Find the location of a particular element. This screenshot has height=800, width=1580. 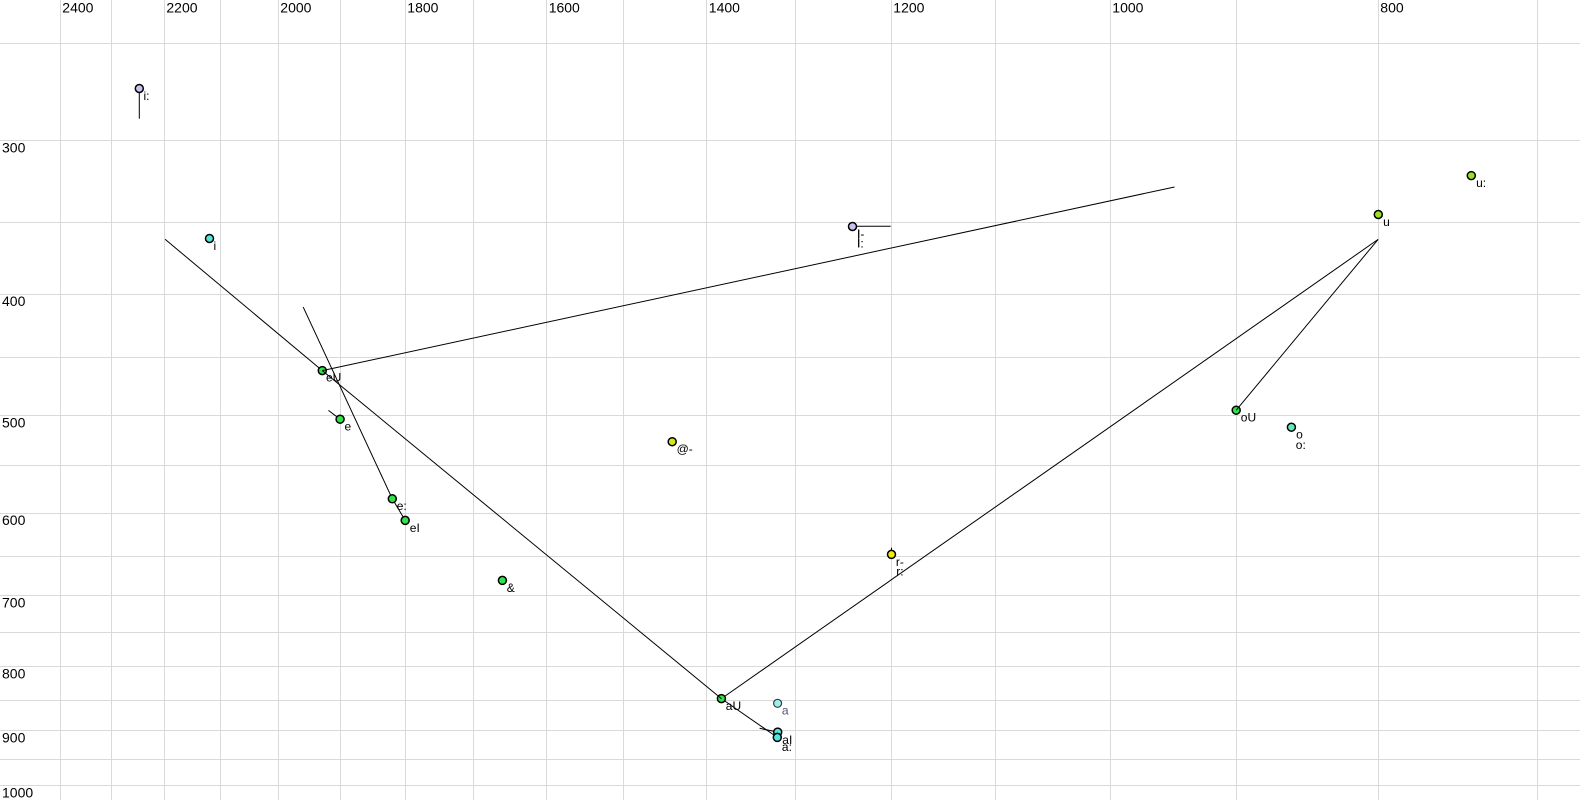

svg-text: e is located at coordinates (348, 427).